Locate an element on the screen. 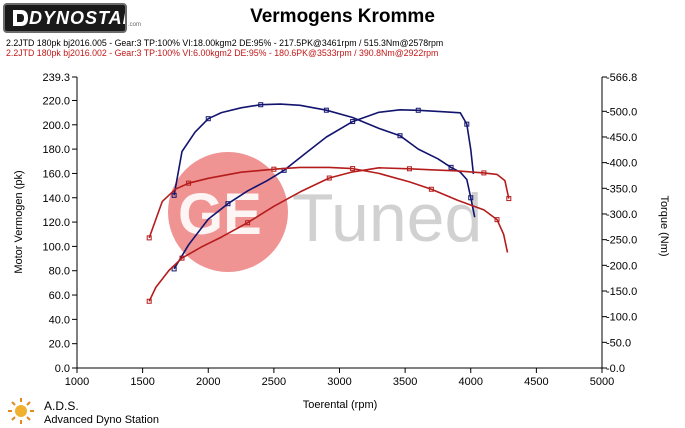  y-tick-label: 200.0 is located at coordinates (56, 126).